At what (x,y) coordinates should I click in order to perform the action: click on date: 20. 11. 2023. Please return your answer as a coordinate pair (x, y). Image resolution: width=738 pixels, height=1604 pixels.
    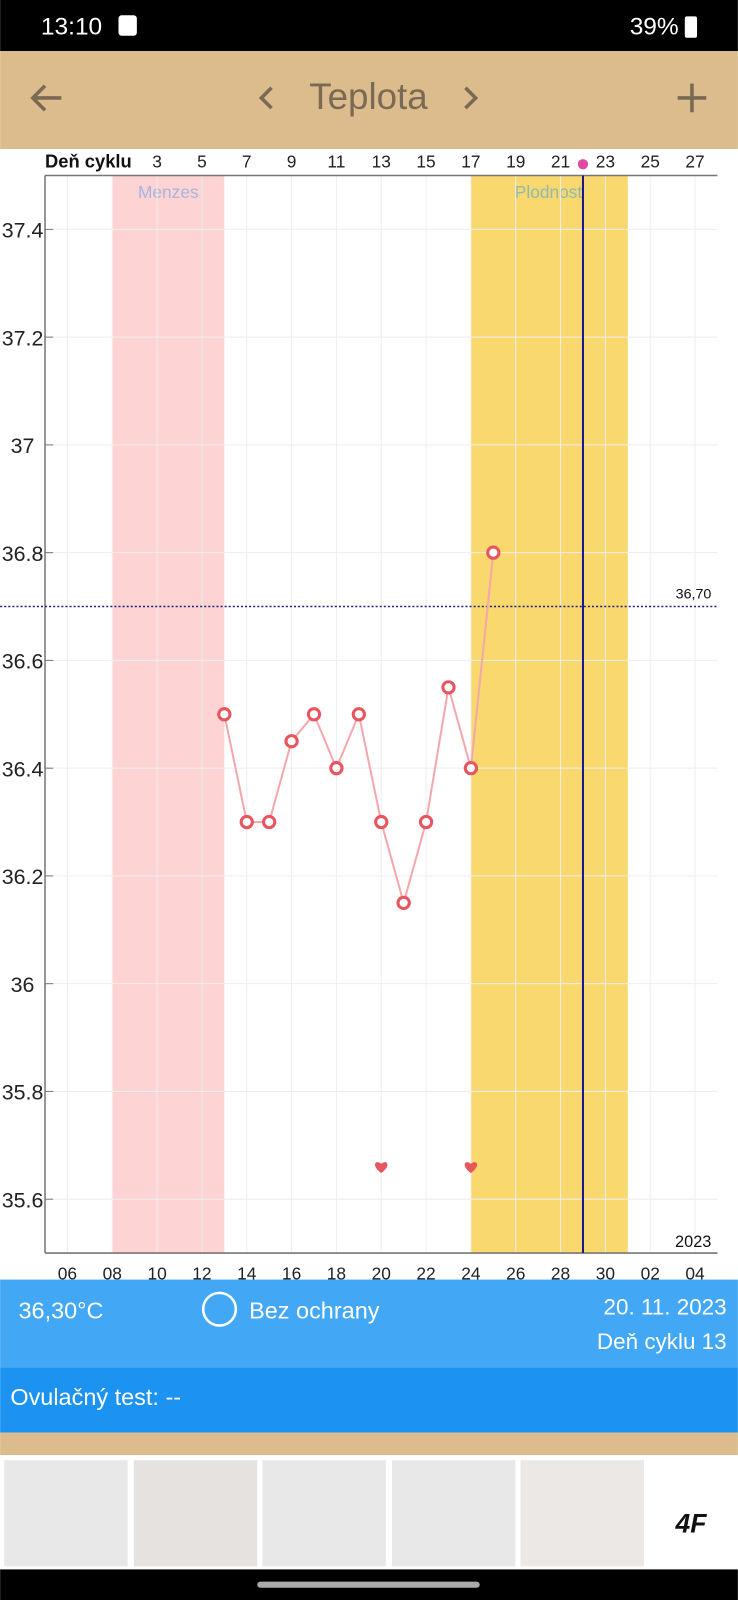
    Looking at the image, I should click on (665, 1306).